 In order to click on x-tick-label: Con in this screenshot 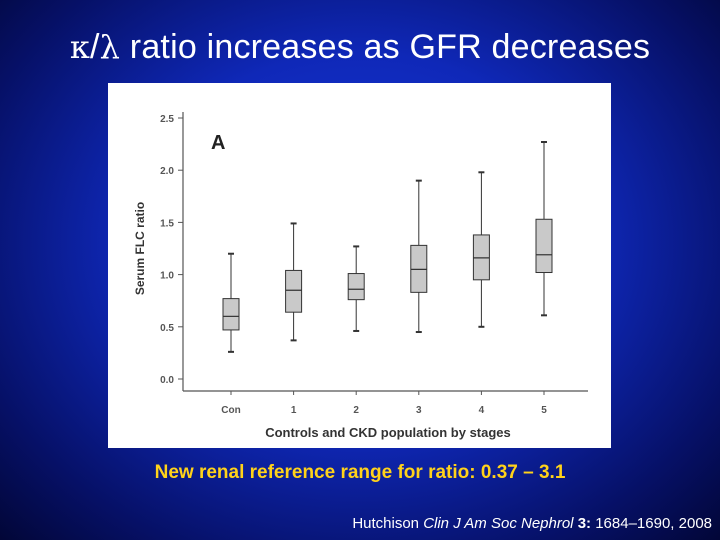, I will do `click(230, 410)`.